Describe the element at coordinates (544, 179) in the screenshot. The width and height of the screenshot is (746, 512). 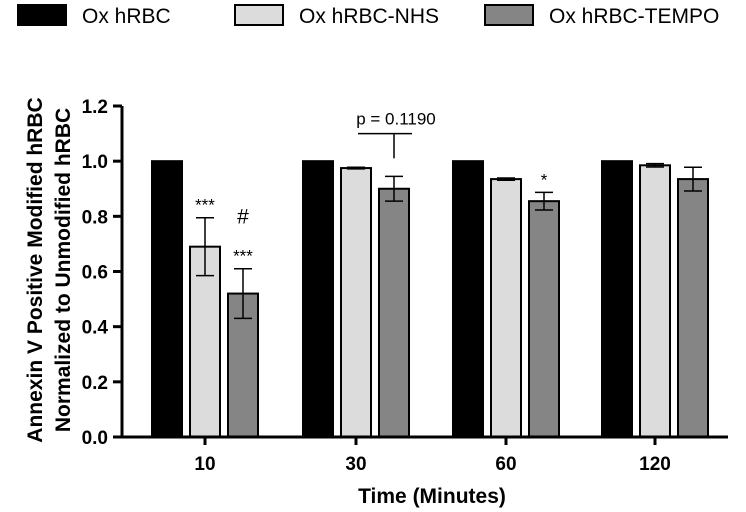
I see `significance-mark-4: *` at that location.